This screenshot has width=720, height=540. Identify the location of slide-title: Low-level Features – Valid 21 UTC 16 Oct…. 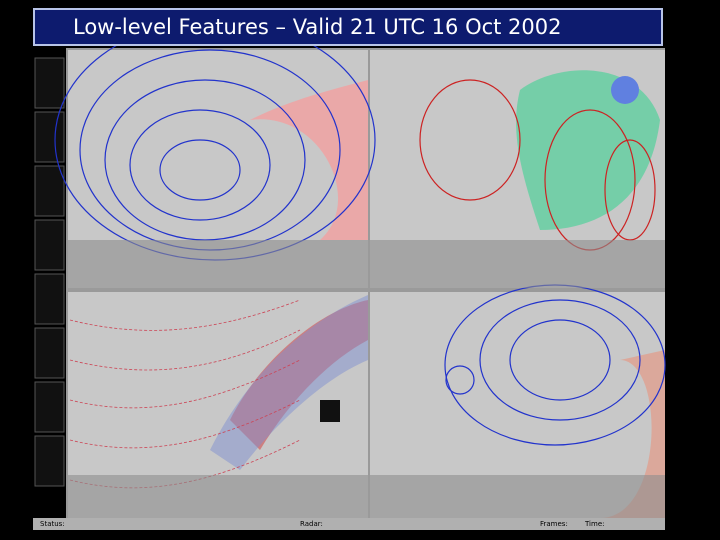
(348, 27).